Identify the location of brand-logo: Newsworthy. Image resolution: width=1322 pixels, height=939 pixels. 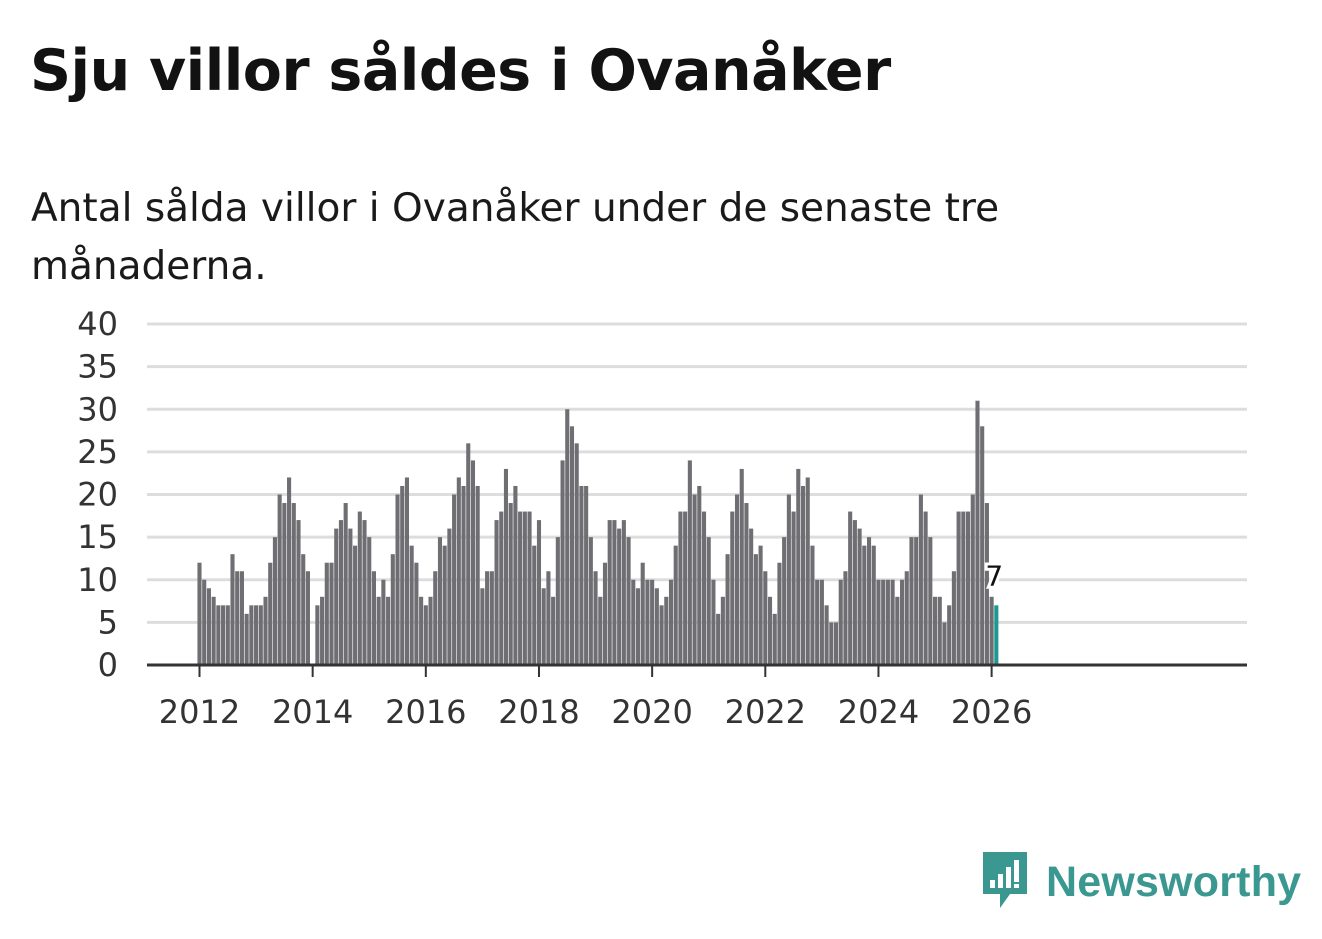
(1140, 882).